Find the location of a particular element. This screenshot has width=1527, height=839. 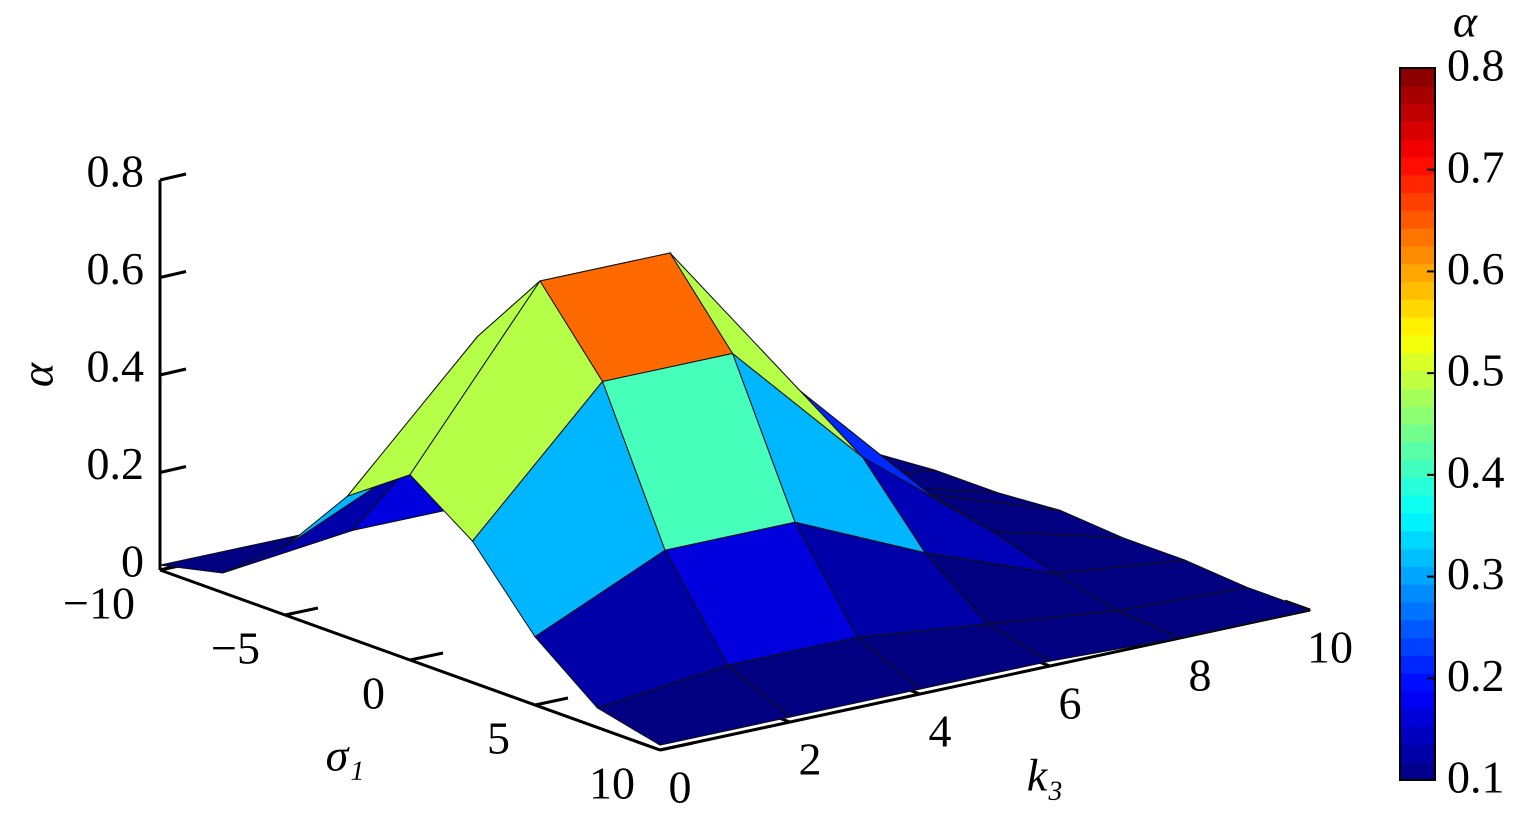

z-tick-label: 0.2 is located at coordinates (116, 463).